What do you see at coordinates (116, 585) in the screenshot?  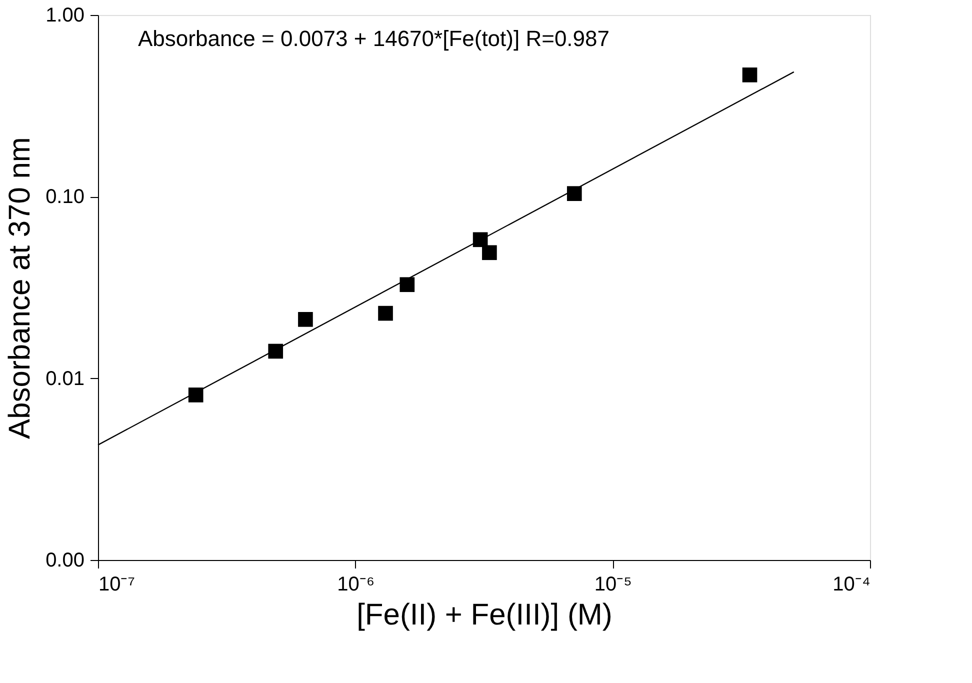 I see `x-tick-label: 10⁻⁷` at bounding box center [116, 585].